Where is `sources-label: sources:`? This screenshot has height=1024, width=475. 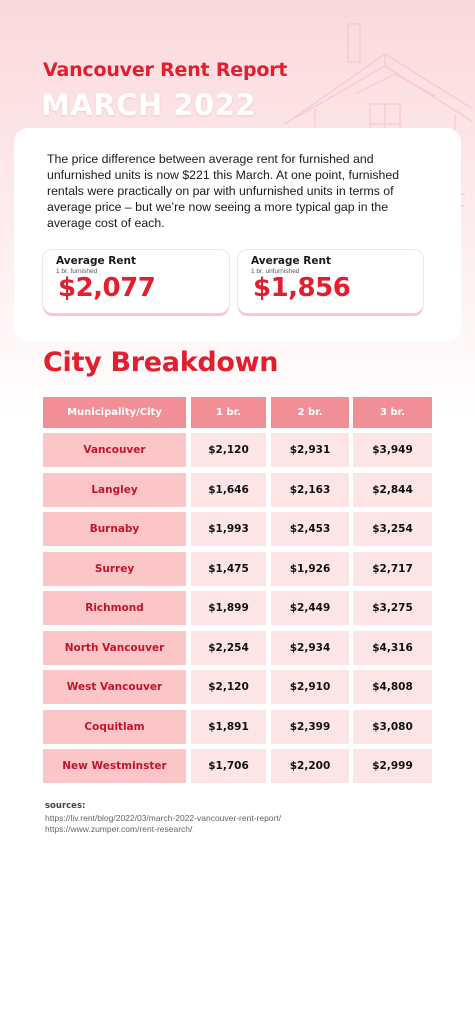
sources-label: sources: is located at coordinates (65, 806).